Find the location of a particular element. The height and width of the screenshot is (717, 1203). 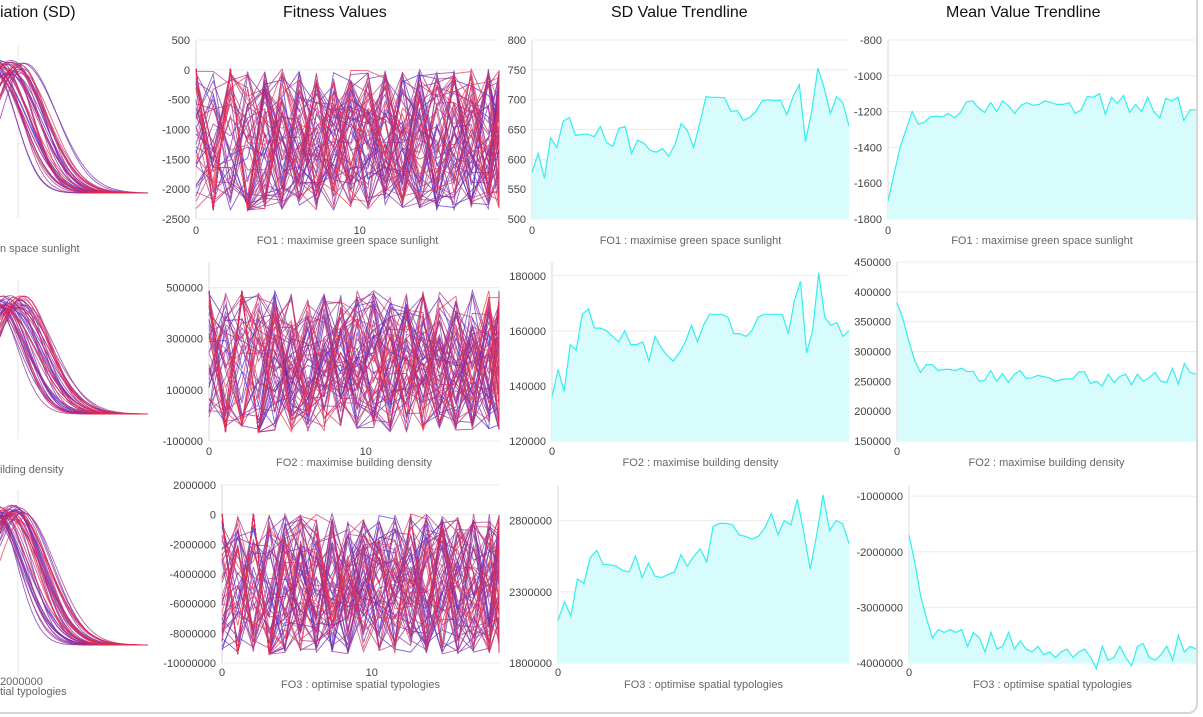

y-tick-label: -1600 is located at coordinates (868, 184).